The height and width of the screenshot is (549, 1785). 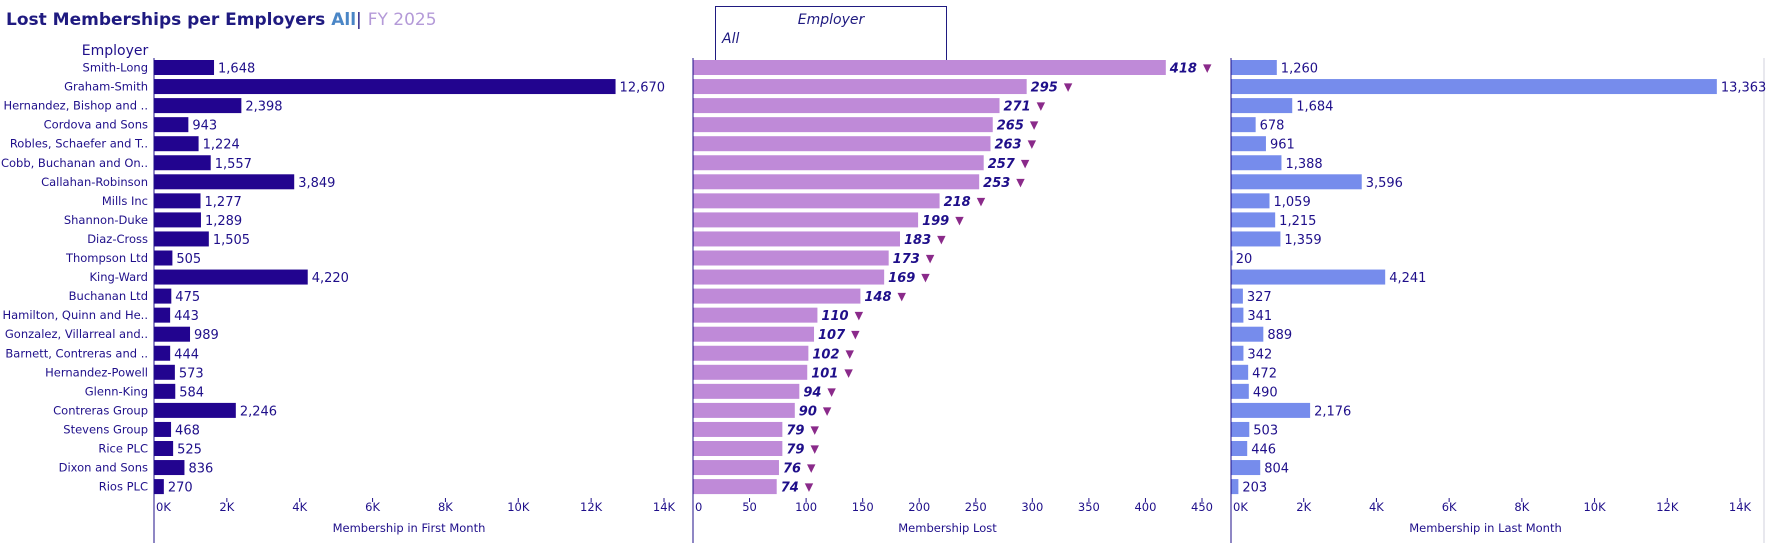 I want to click on data-label: 253, so click(x=996, y=183).